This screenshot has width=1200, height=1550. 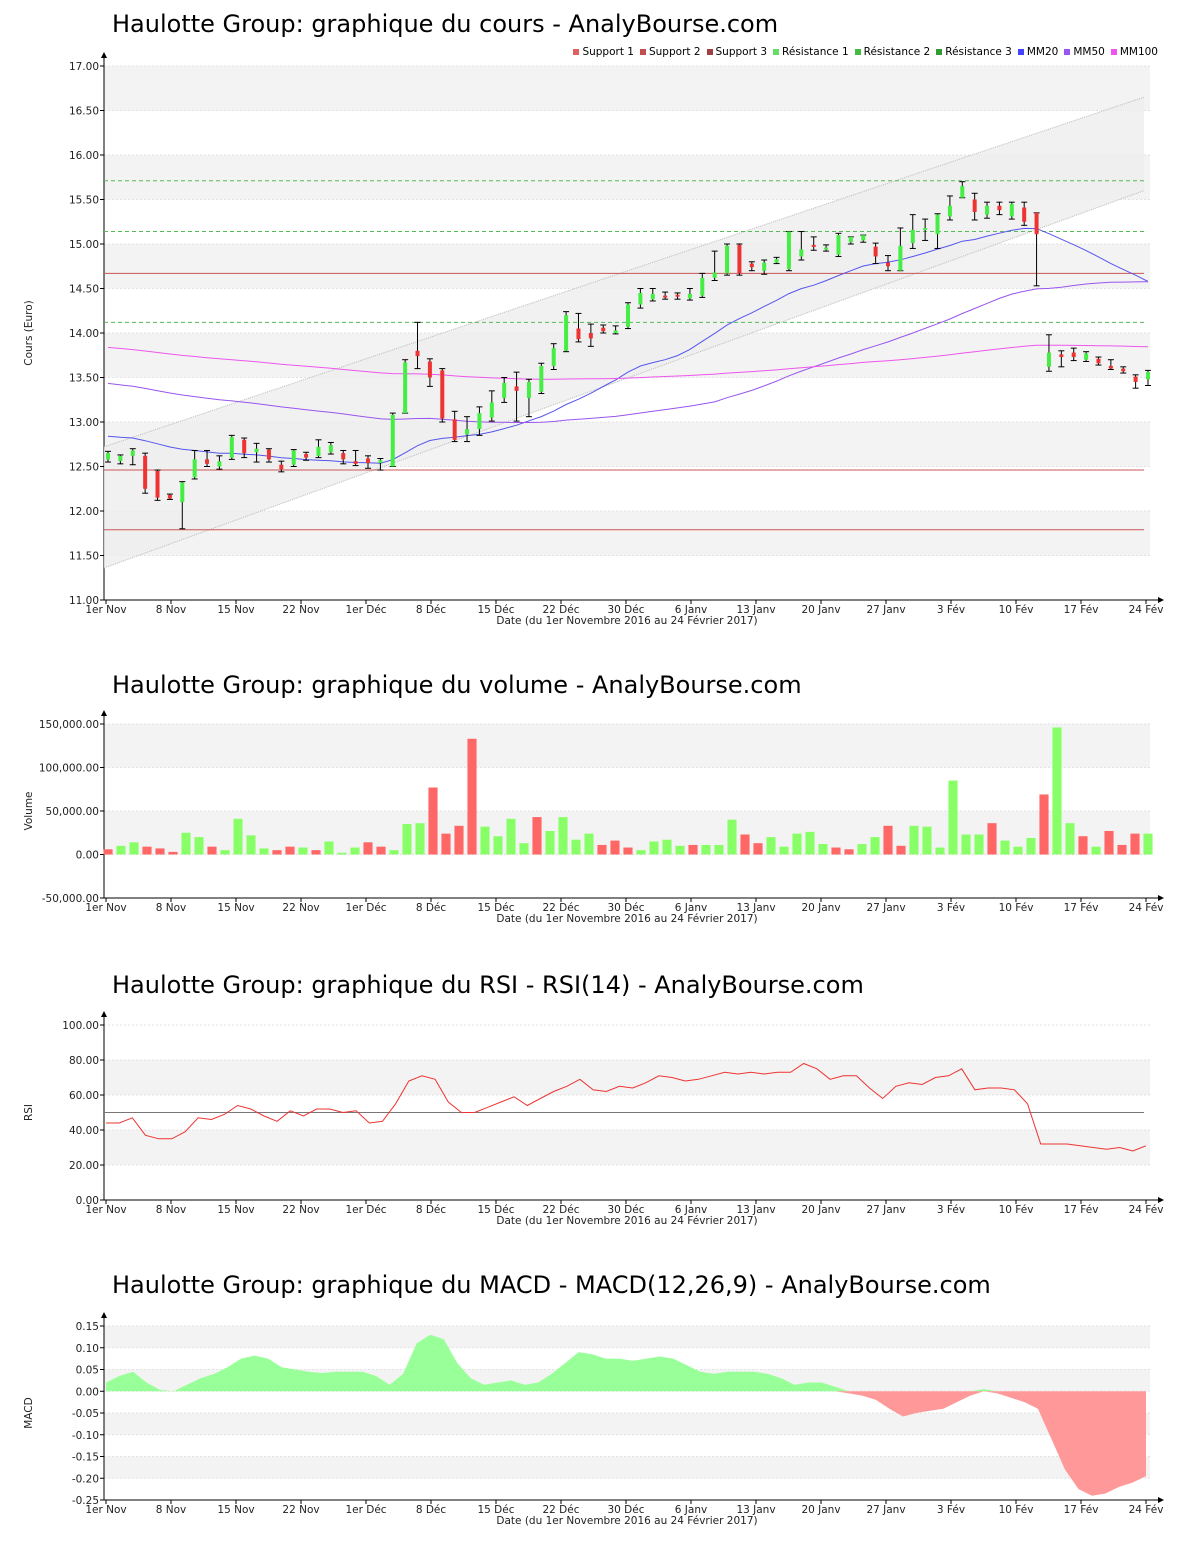 I want to click on x-tick-label: 24 Fév, so click(x=1146, y=1210).